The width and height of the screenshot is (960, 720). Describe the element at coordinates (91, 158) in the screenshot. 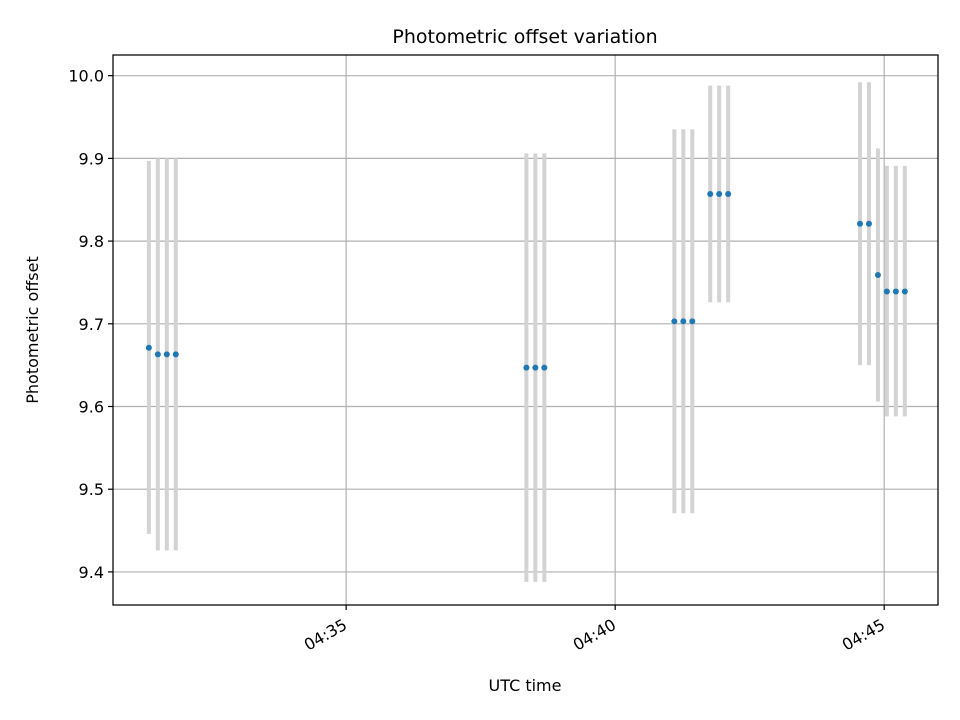

I see `y-tick-label: 9.9` at that location.